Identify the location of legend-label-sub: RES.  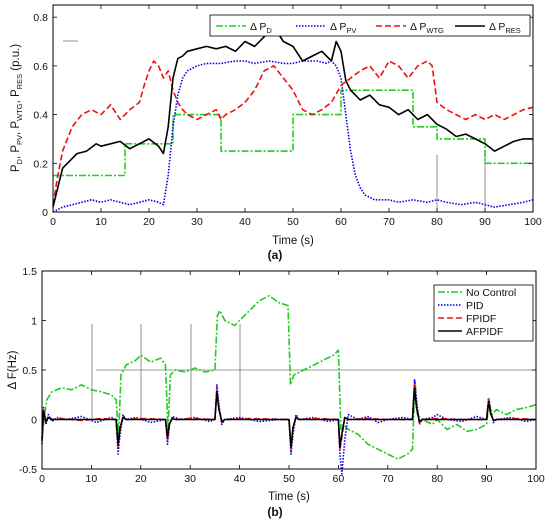
(512, 30).